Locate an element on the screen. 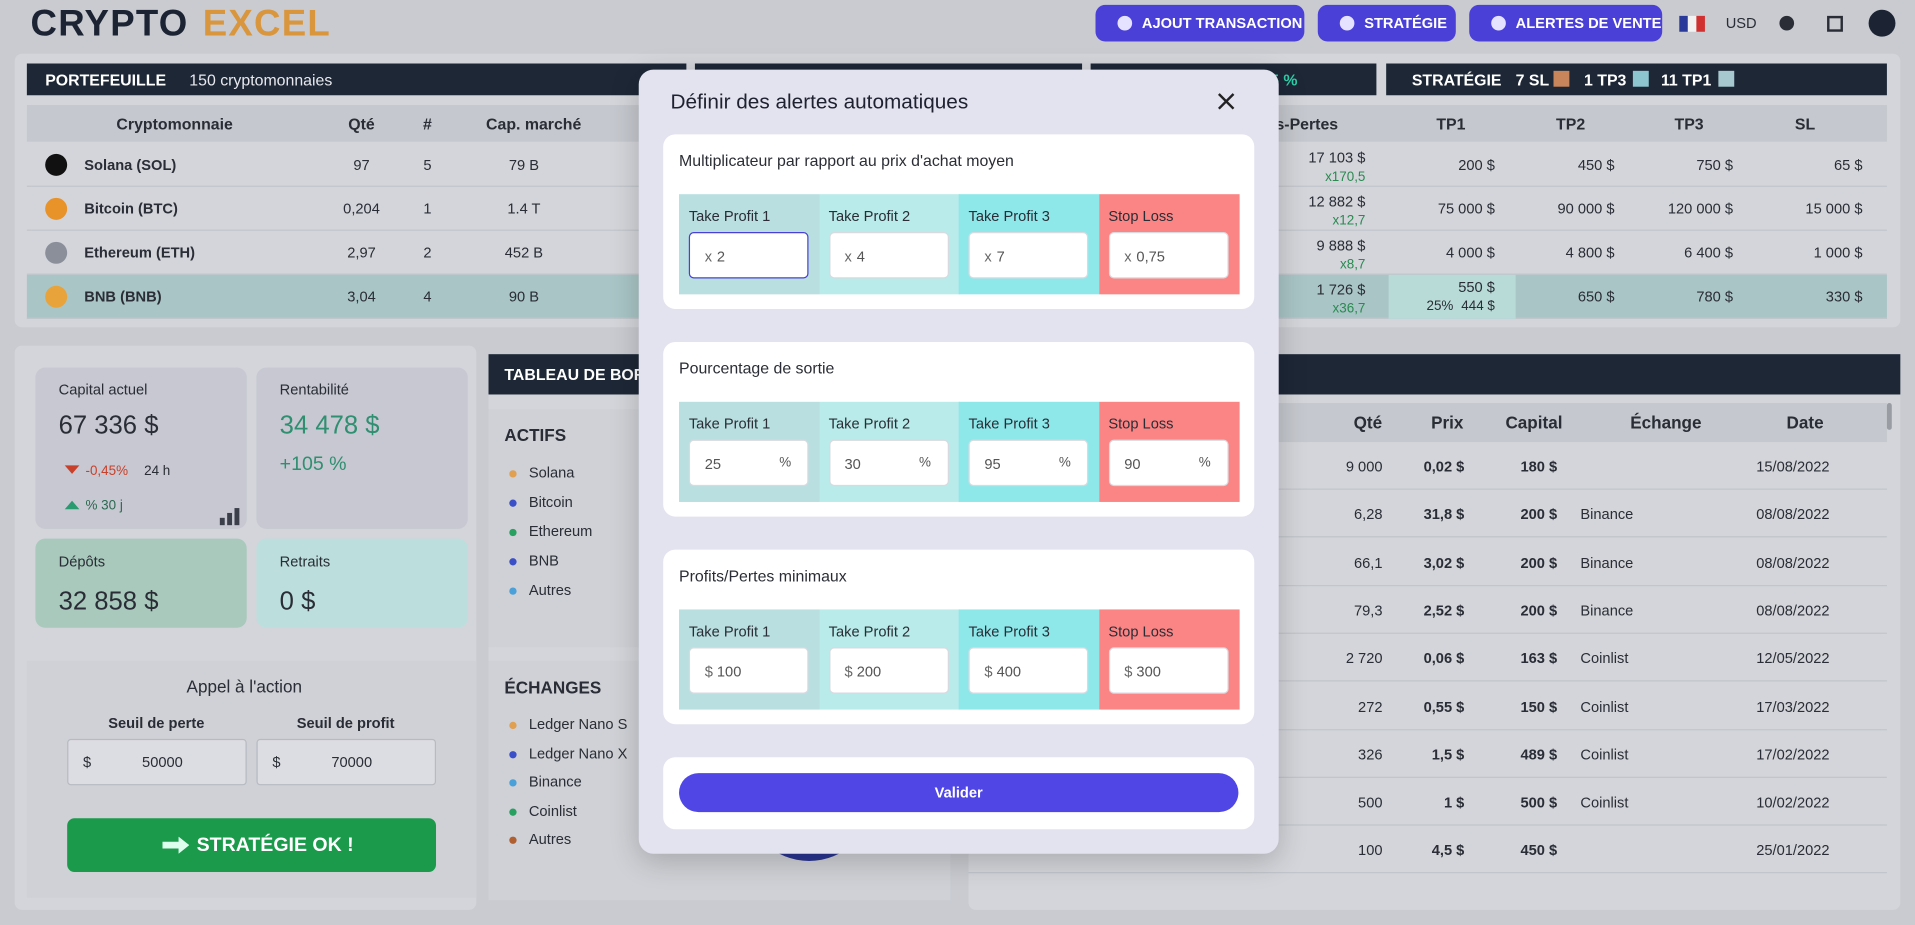 This screenshot has height=925, width=1915. strategy-count: 11 TP1 is located at coordinates (1686, 80).